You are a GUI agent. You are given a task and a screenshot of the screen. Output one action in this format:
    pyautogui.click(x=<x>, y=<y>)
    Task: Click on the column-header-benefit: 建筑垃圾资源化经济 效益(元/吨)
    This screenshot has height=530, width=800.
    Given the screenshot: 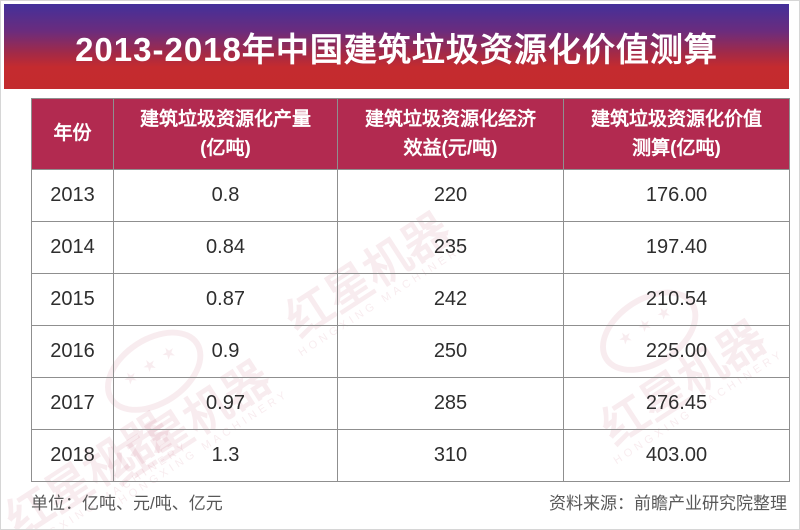 What is the action you would take?
    pyautogui.click(x=450, y=134)
    